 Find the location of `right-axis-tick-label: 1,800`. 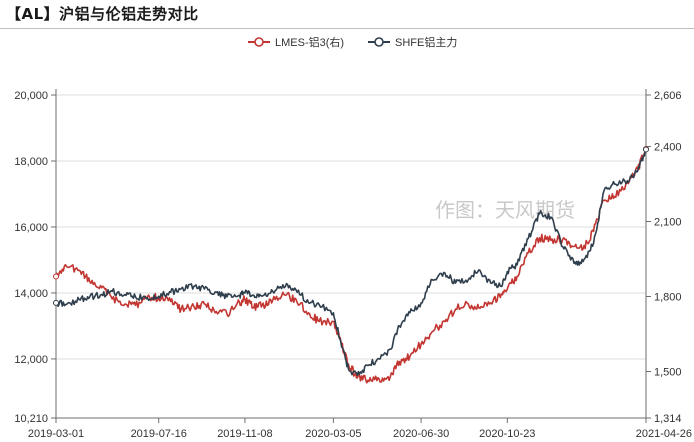

right-axis-tick-label: 1,800 is located at coordinates (668, 298).